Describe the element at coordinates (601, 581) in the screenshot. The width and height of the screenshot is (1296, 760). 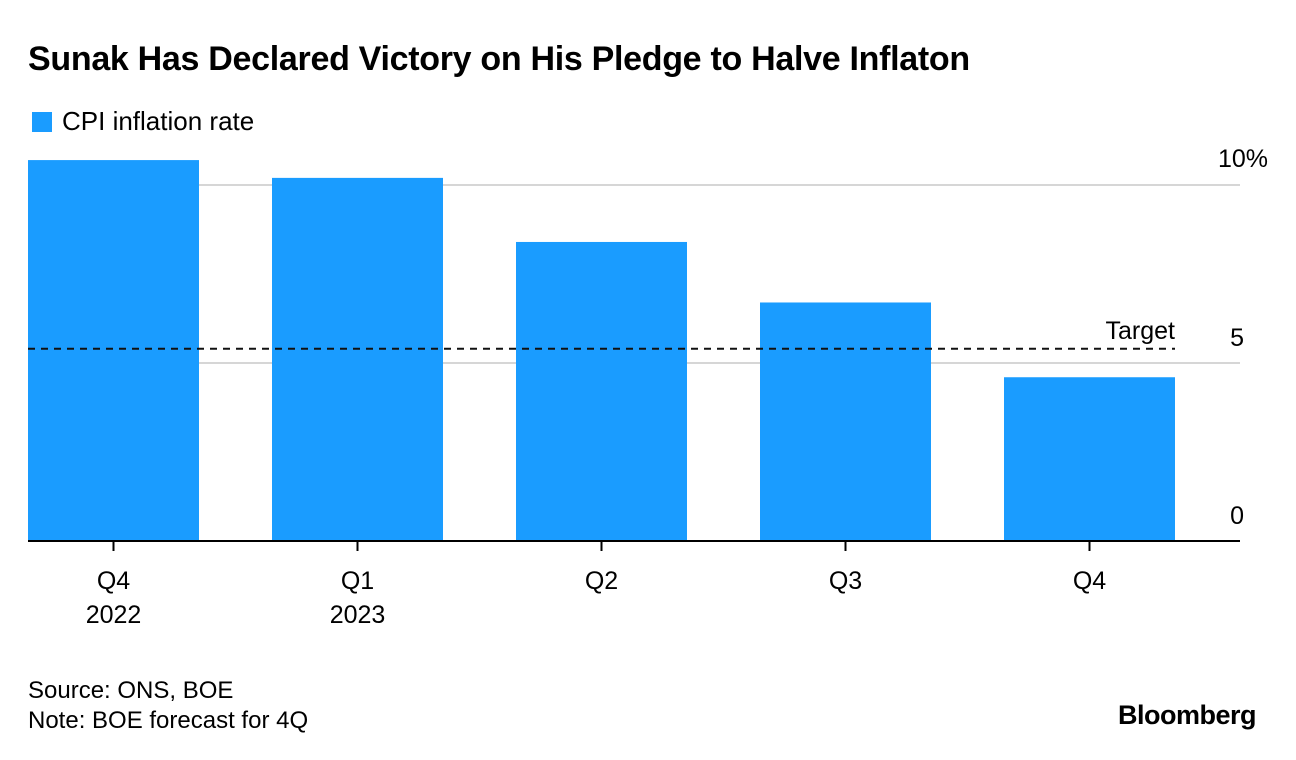
I see `x-tick-label: Q2` at that location.